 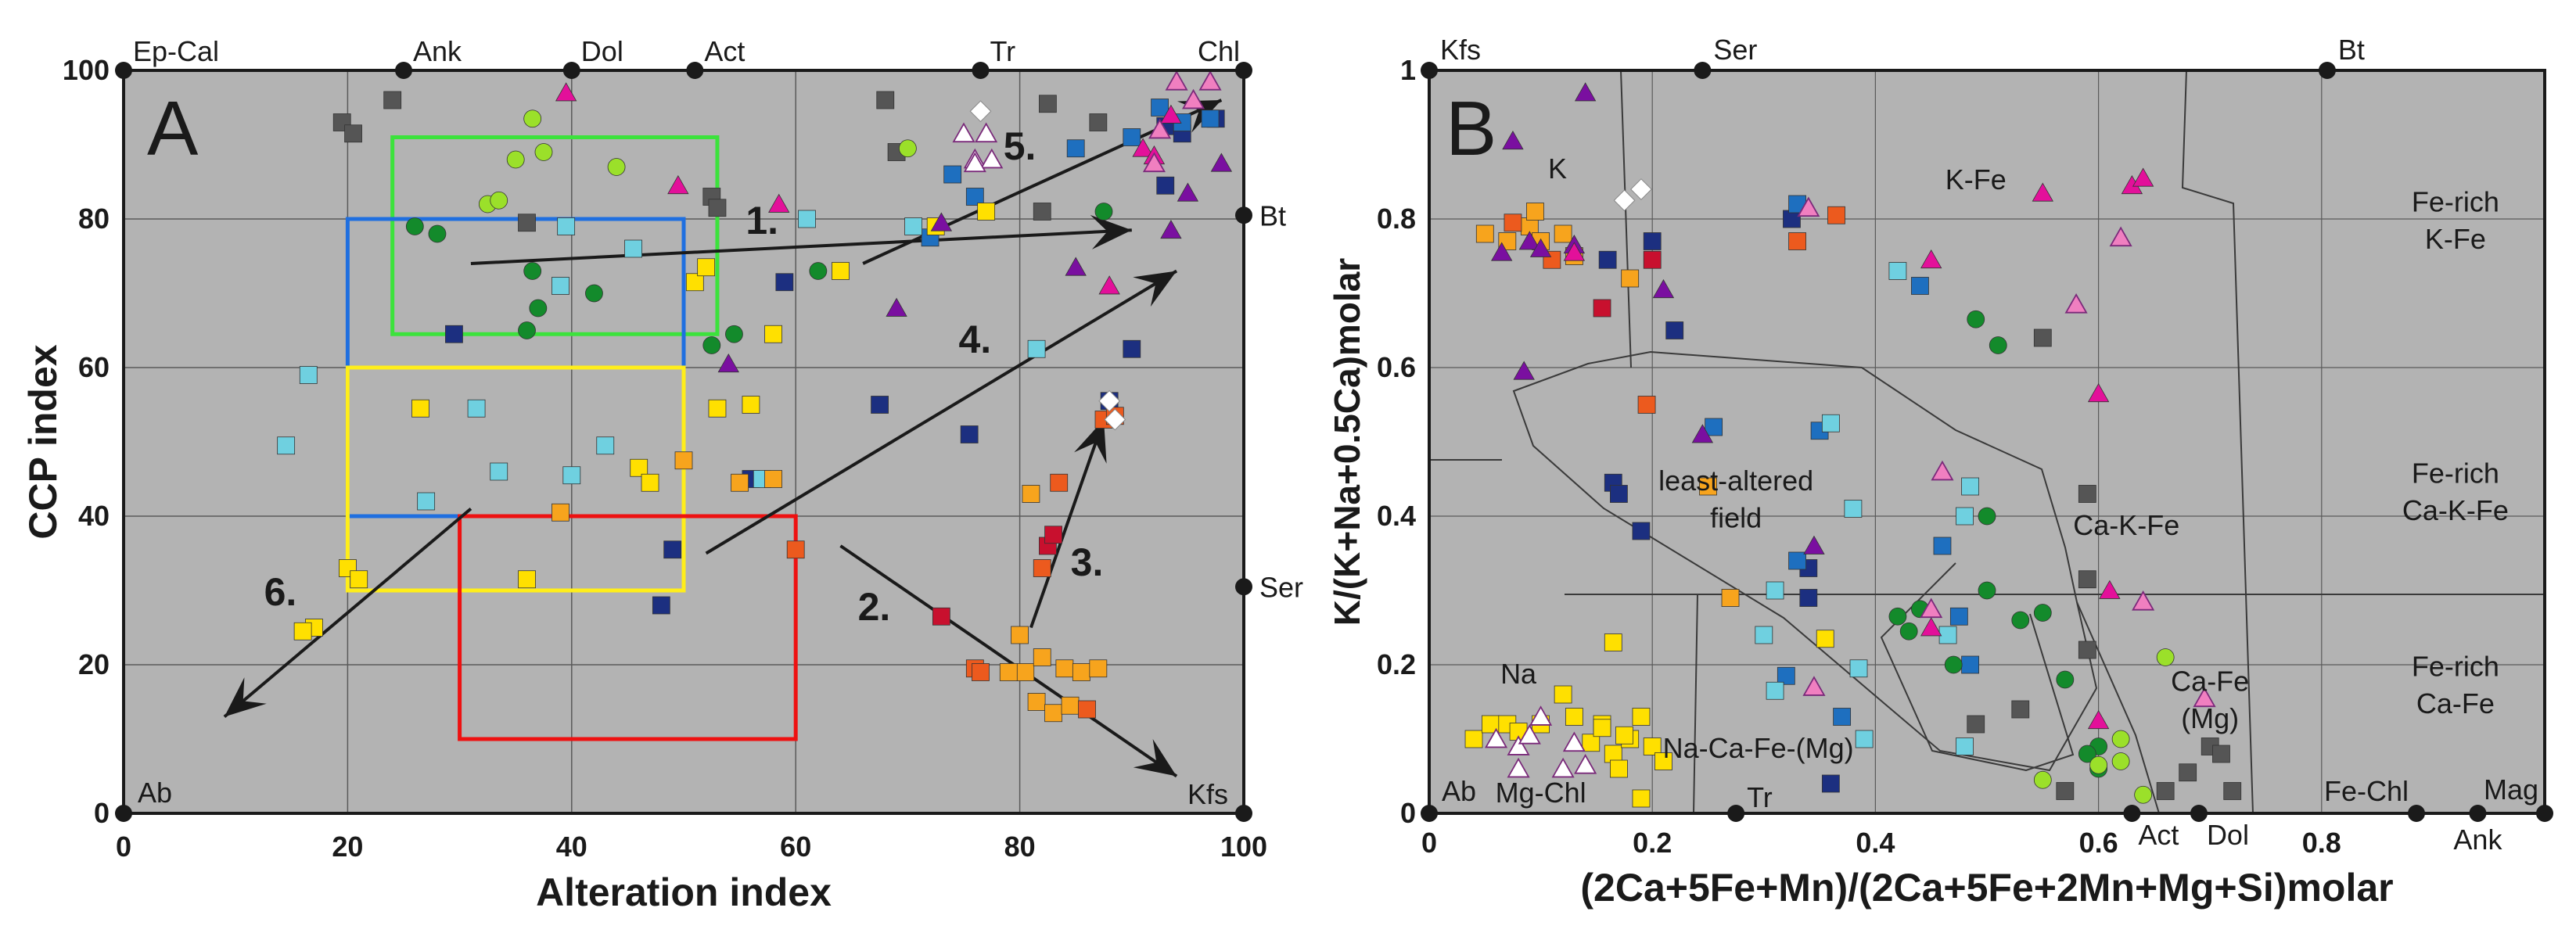 What do you see at coordinates (2321, 843) in the screenshot?
I see `x-tick-label: 0.8` at bounding box center [2321, 843].